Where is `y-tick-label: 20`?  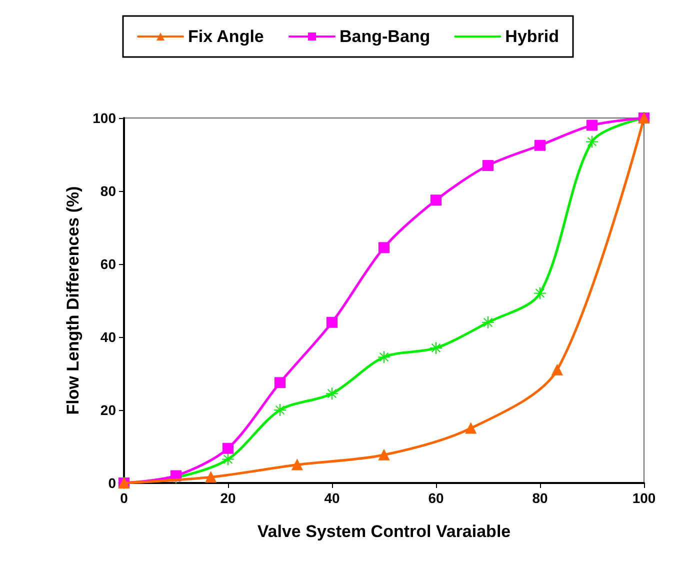
y-tick-label: 20 is located at coordinates (108, 410).